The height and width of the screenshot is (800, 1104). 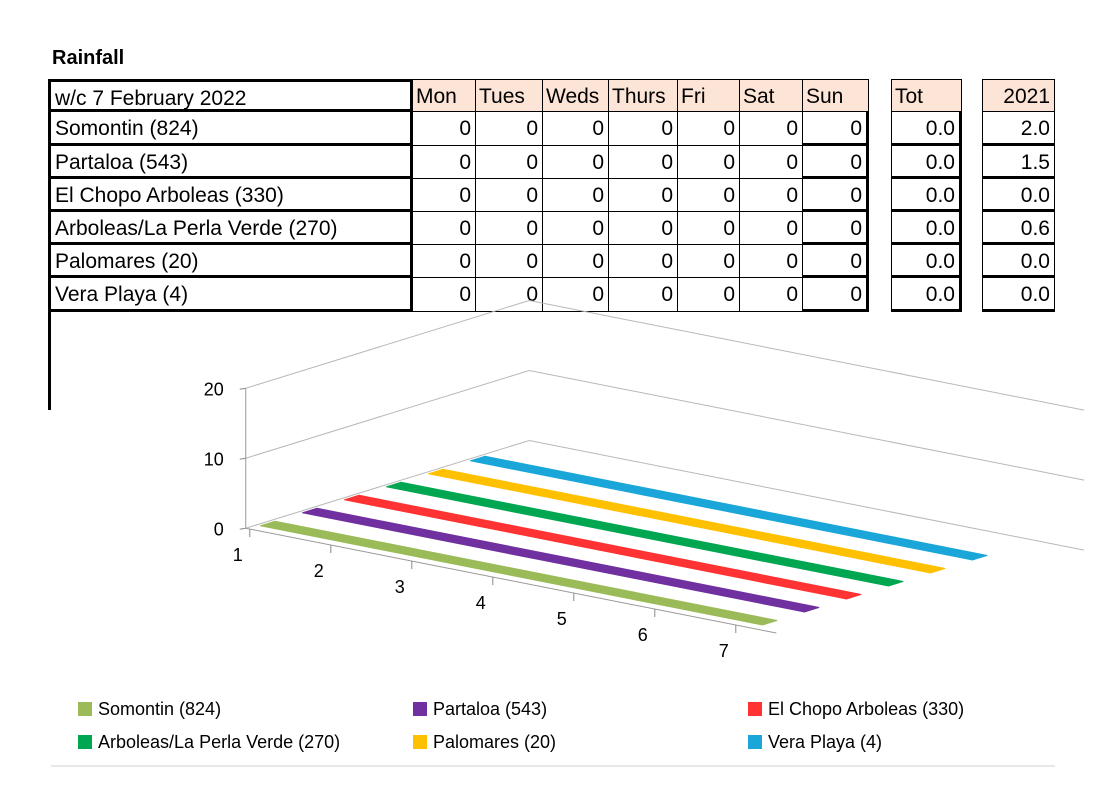 I want to click on day-header: Weds, so click(x=576, y=95).